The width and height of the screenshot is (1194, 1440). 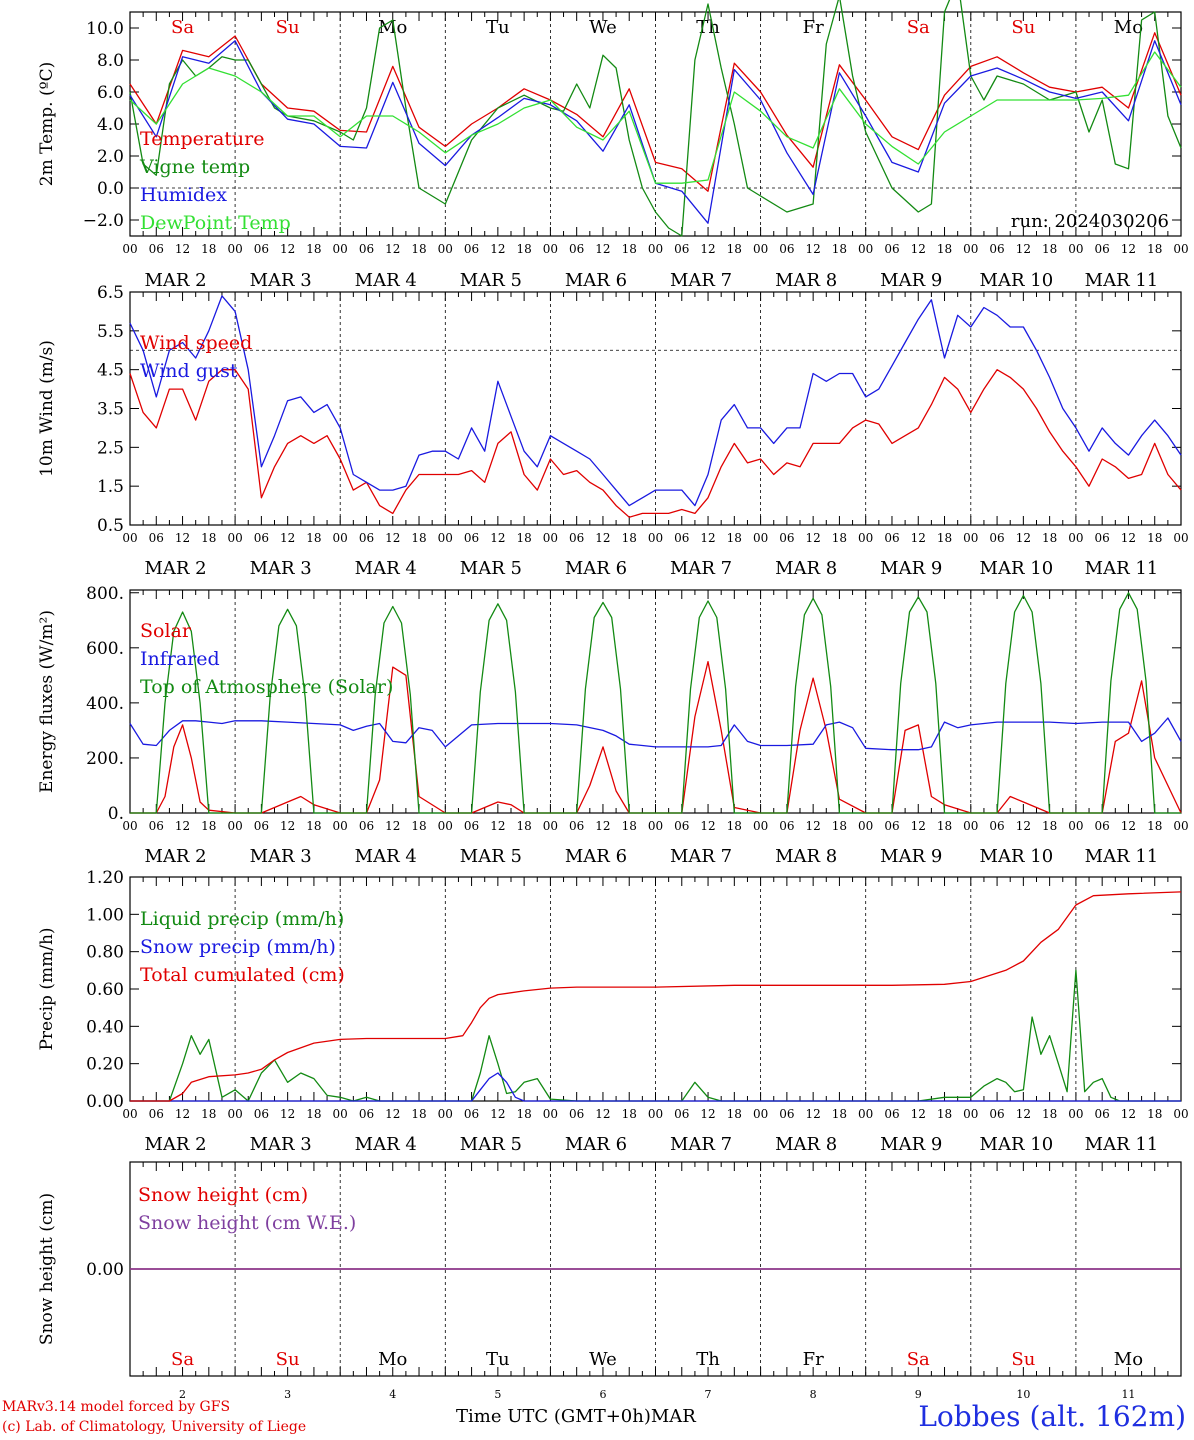 What do you see at coordinates (116, 814) in the screenshot?
I see `y-tick-label: 0.` at bounding box center [116, 814].